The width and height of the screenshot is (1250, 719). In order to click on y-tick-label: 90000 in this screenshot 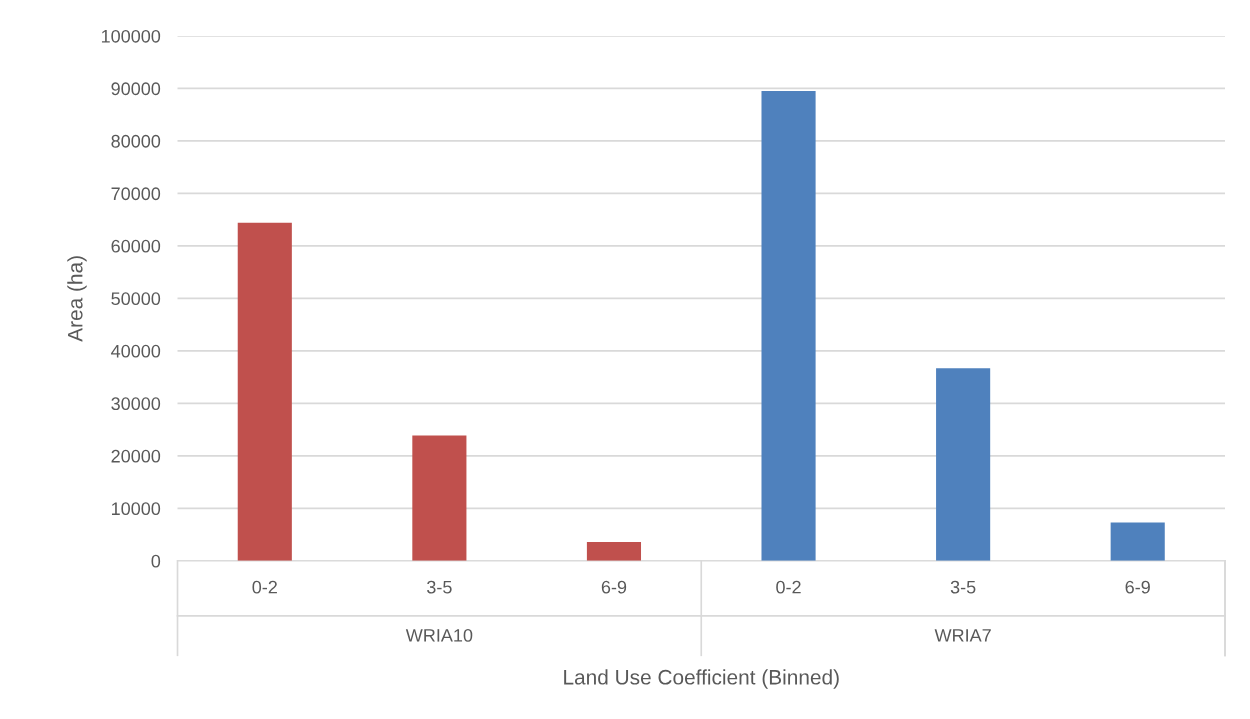, I will do `click(136, 89)`.